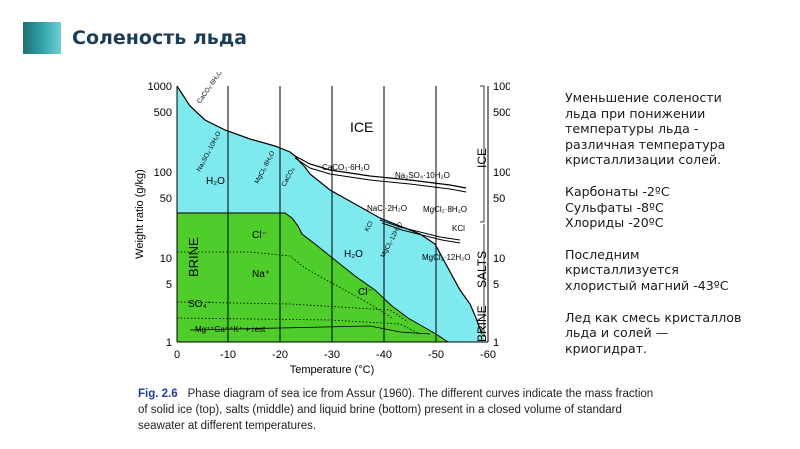 The image size is (800, 449). I want to click on sidebar-line: Хлориды -20ºC, so click(614, 223).